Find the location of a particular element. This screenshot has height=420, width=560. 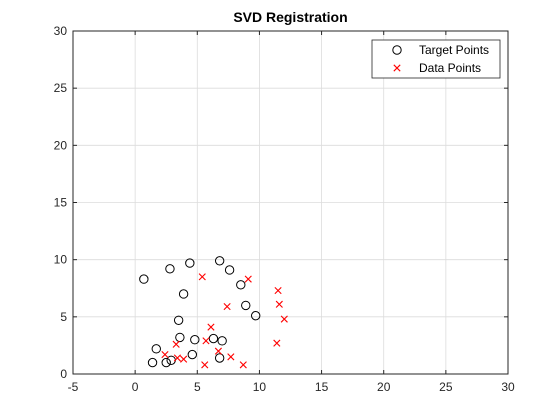

legend-marker-target-points is located at coordinates (397, 50).